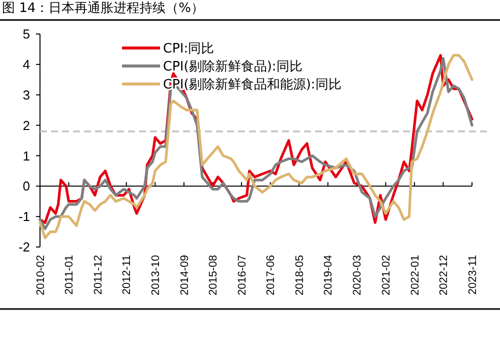 The height and width of the screenshot is (339, 500). What do you see at coordinates (70, 275) in the screenshot?
I see `x-tick-label: 2011-01` at bounding box center [70, 275].